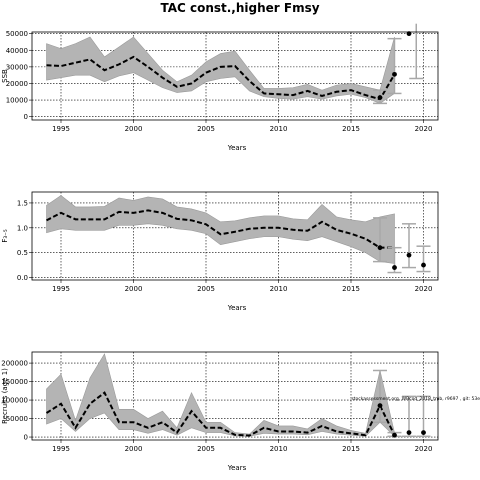 The image size is (480, 480). What do you see at coordinates (61, 449) in the screenshot?
I see `recruits-x-tick-label: 1995` at bounding box center [61, 449].